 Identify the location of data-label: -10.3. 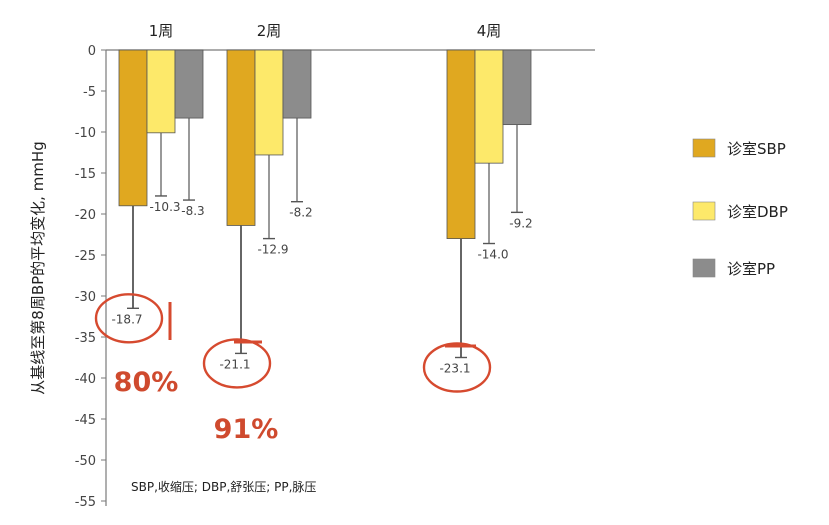
(164, 207).